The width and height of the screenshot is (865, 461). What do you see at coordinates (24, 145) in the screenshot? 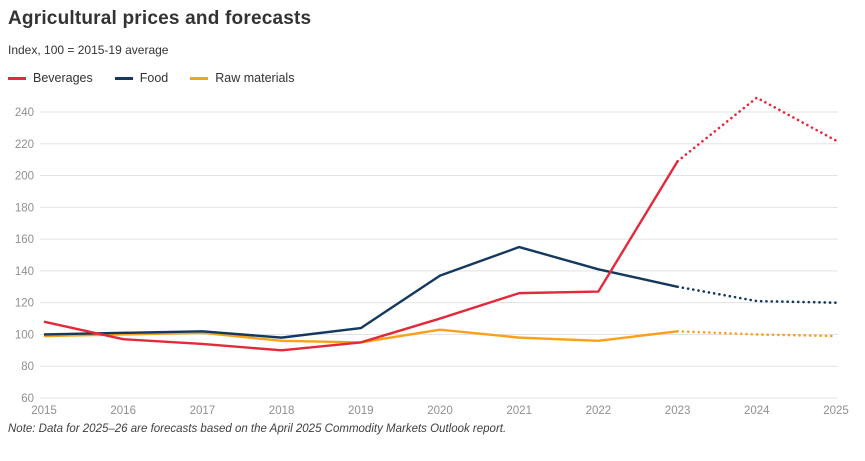
I see `y-tick-label-220: 220` at bounding box center [24, 145].